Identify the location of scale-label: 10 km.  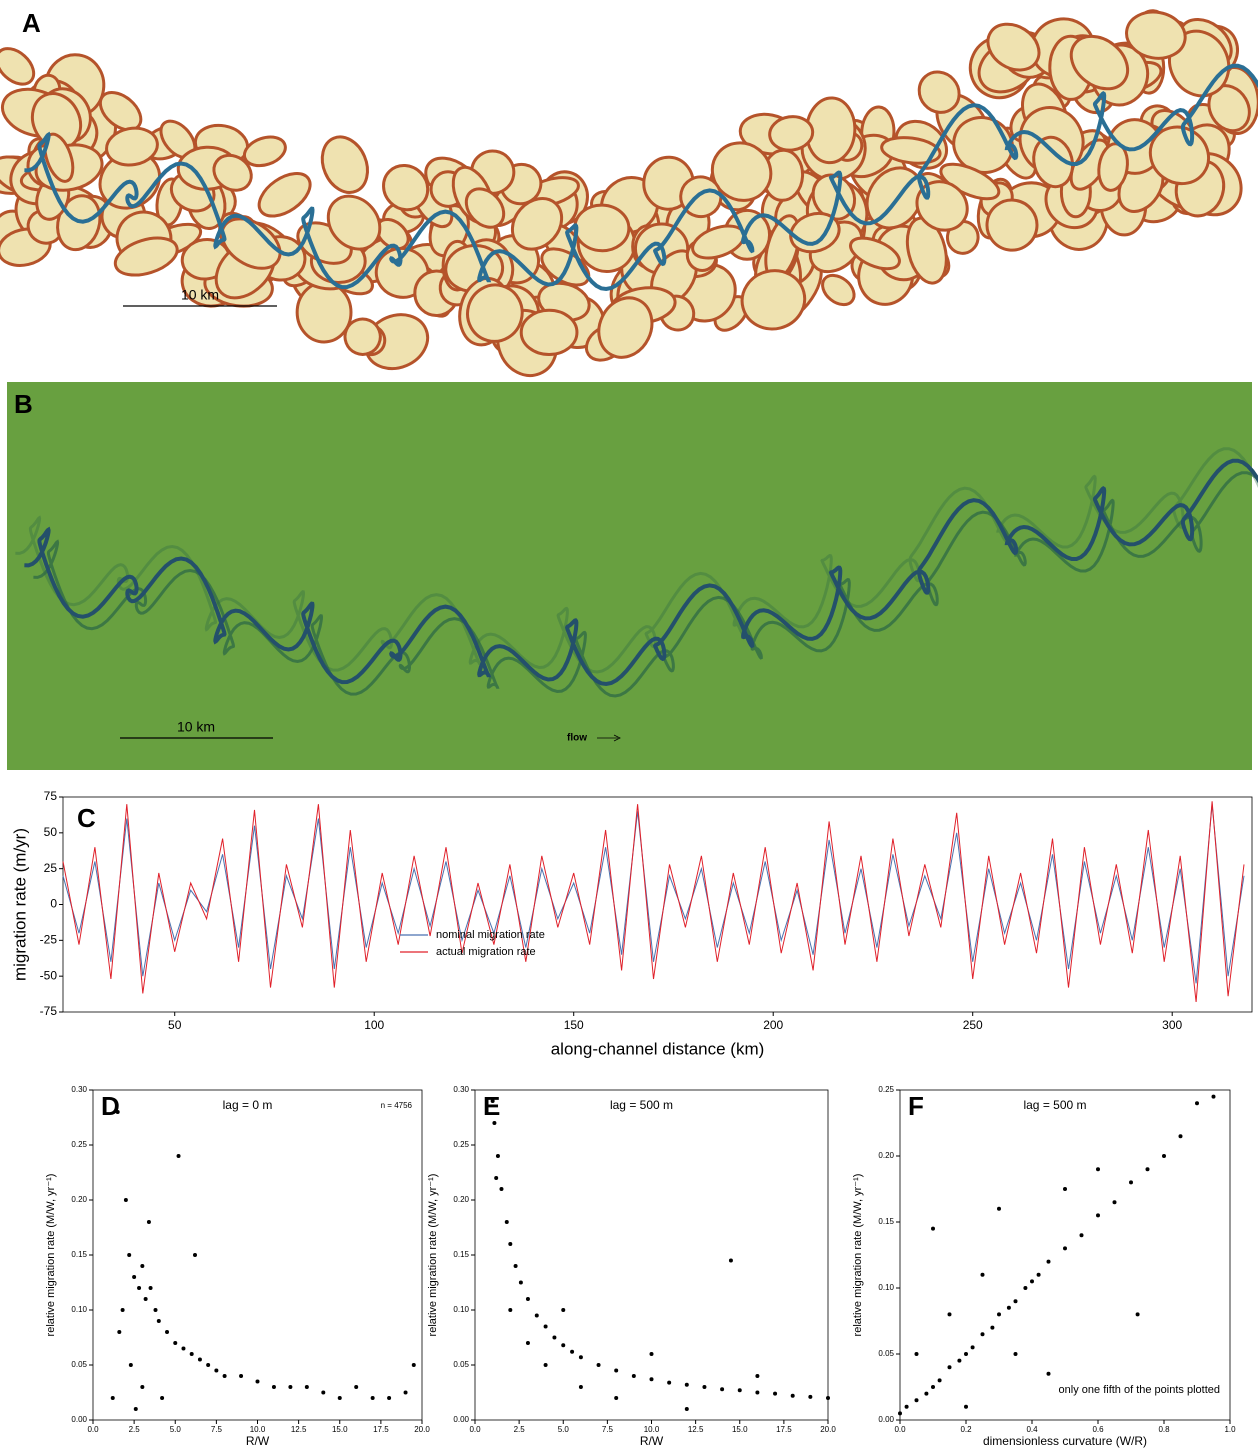
(200, 295).